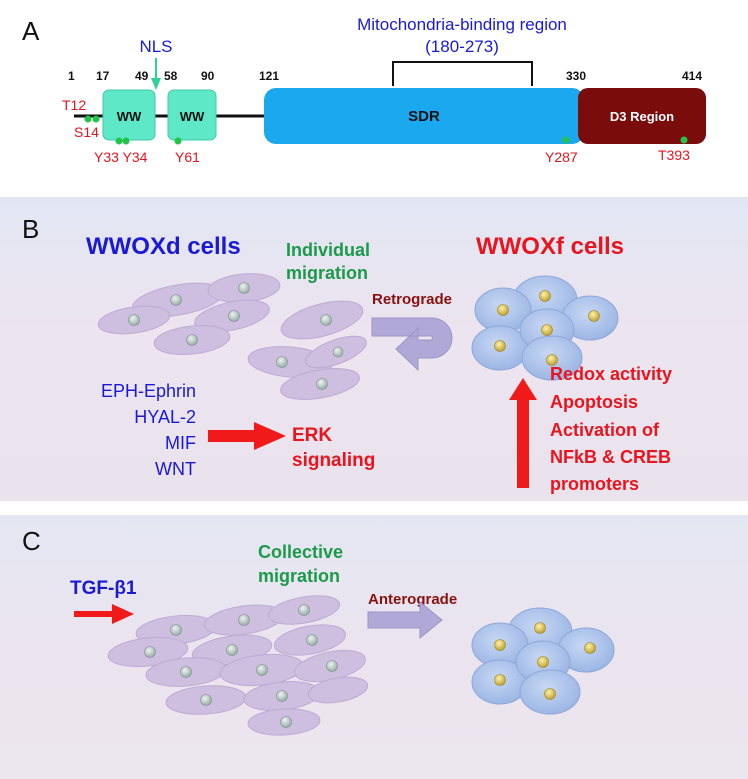 The width and height of the screenshot is (748, 779). Describe the element at coordinates (385, 76) in the screenshot. I see `position-labels: 1 17 49 58 90 121 330 414` at that location.